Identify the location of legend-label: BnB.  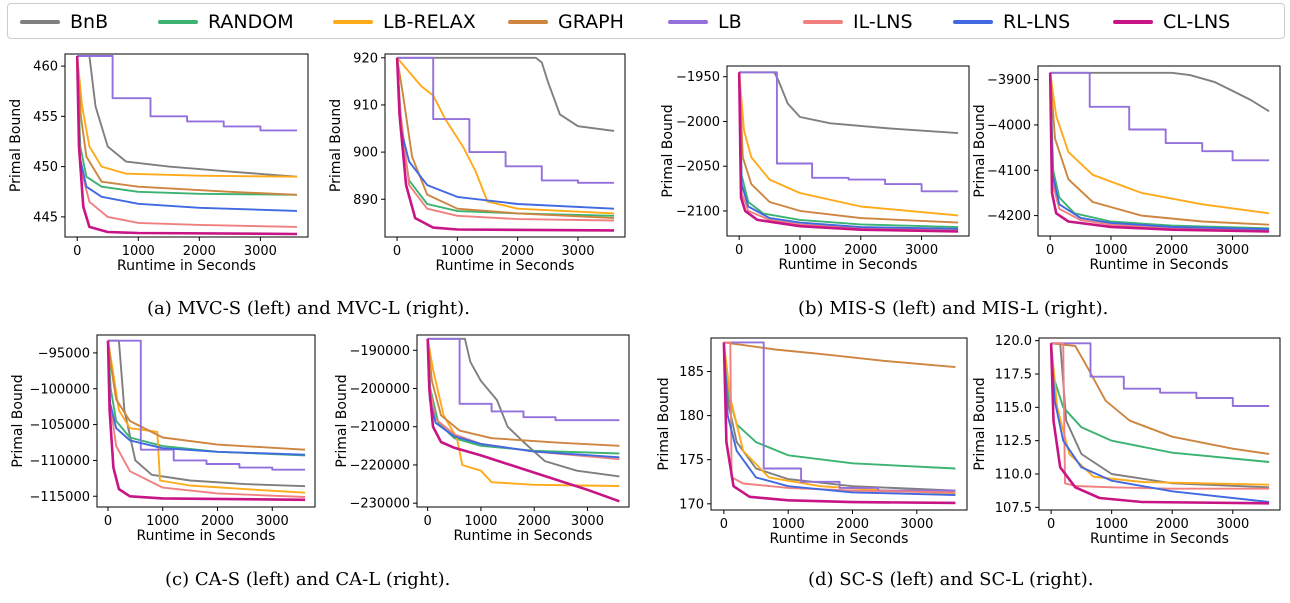
(89, 22).